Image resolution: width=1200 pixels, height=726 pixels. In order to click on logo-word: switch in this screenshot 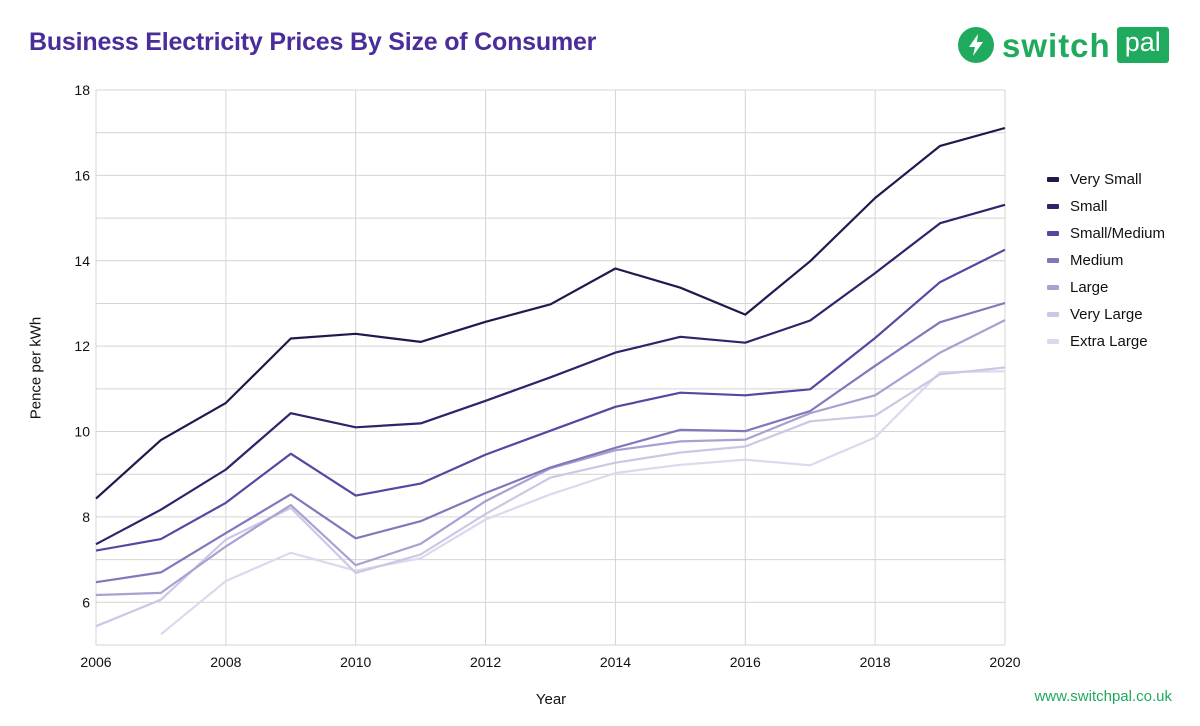, I will do `click(1056, 45)`.